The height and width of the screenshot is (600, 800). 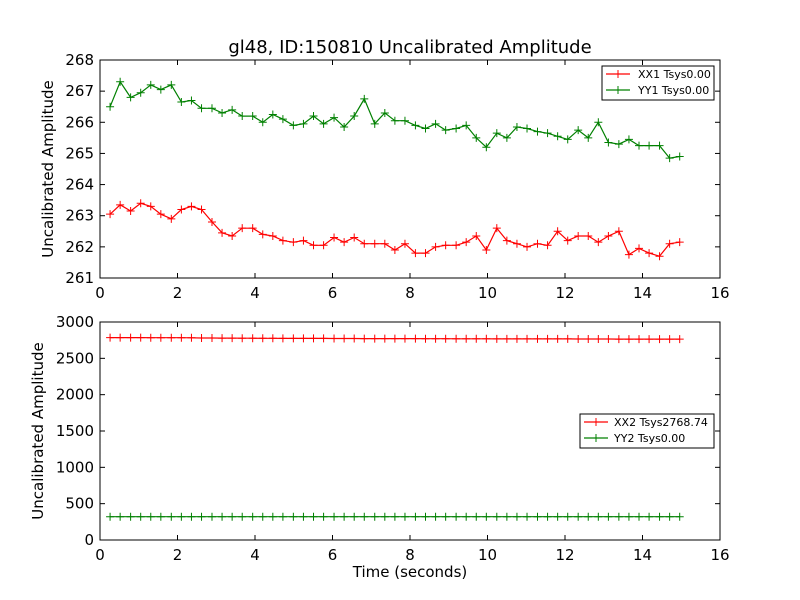 What do you see at coordinates (79, 247) in the screenshot?
I see `top-y-tick-label: 262` at bounding box center [79, 247].